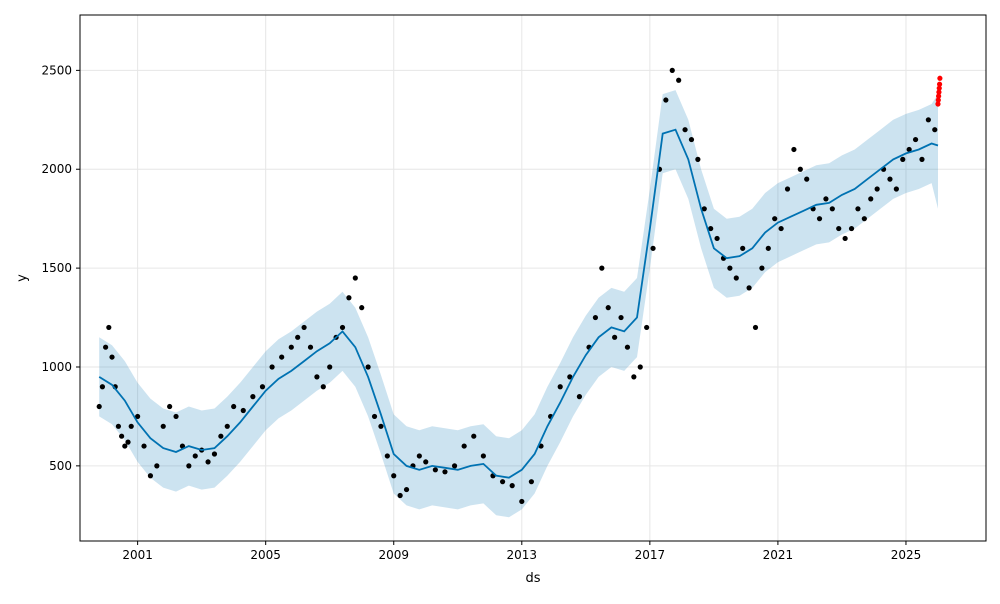 This screenshot has width=1000, height=604. What do you see at coordinates (393, 555) in the screenshot?
I see `x-tick-label: 2009` at bounding box center [393, 555].